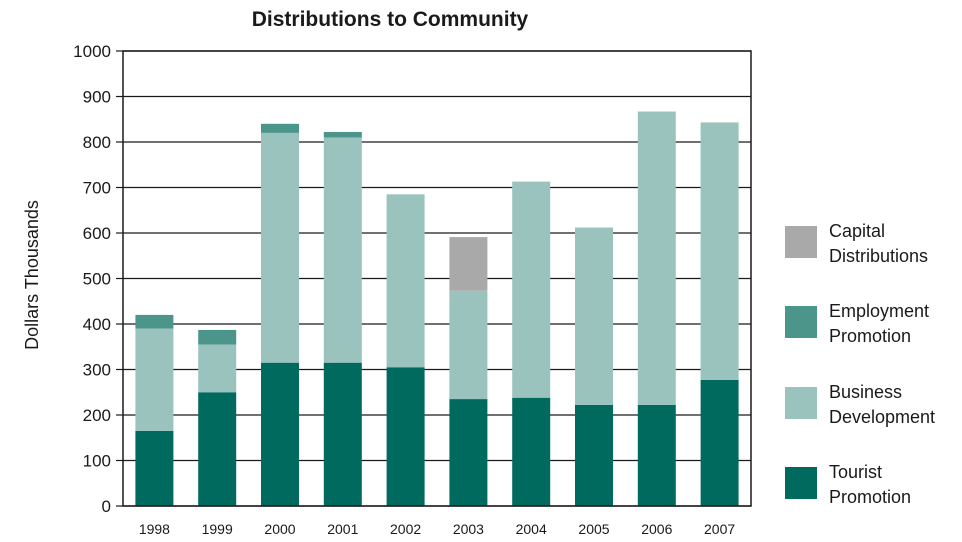  I want to click on x-tick-label: 2000, so click(279, 529).